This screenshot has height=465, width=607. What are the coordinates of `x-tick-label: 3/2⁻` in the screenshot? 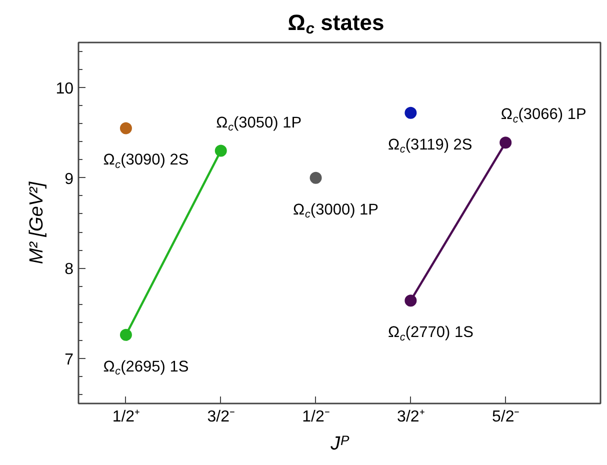 It's located at (220, 417).